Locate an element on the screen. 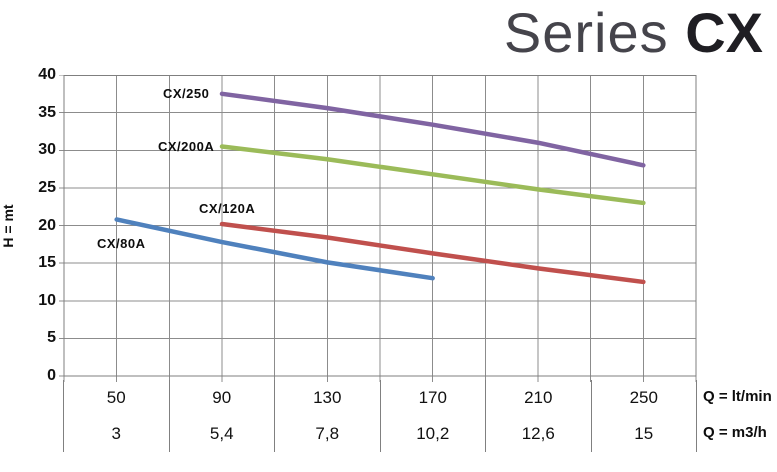  x-axis-unit-ltmin: Q = lt/min is located at coordinates (737, 396).